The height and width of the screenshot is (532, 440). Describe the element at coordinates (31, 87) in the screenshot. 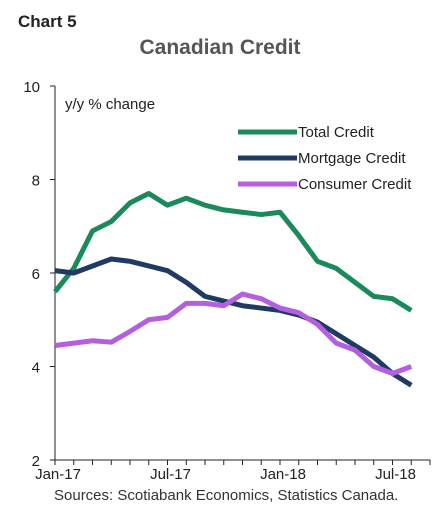

I see `y-tick-label: 10` at that location.